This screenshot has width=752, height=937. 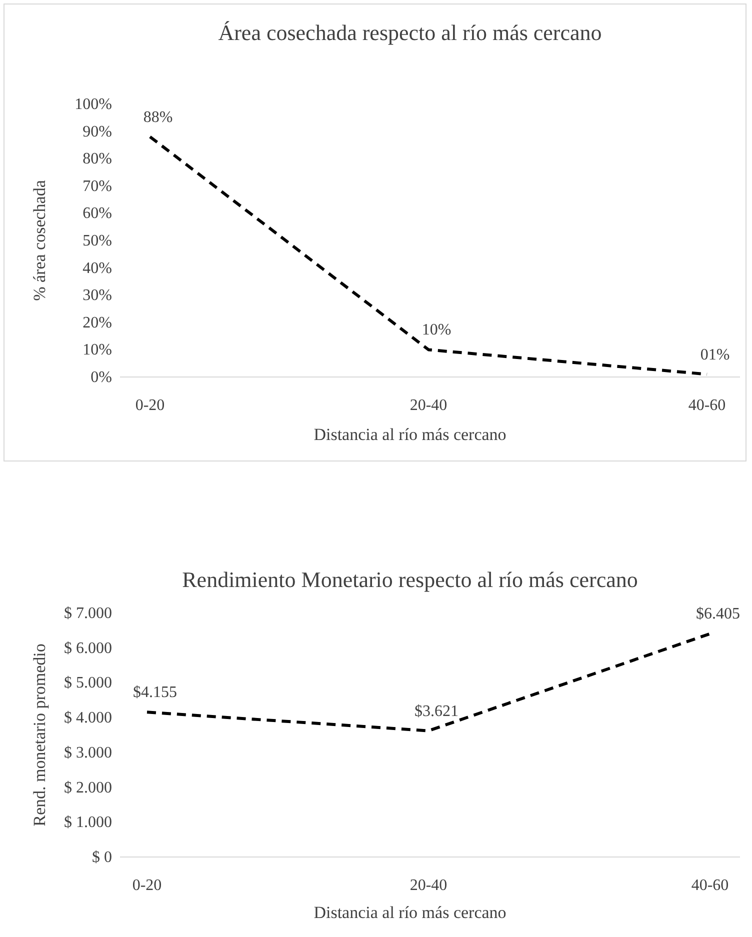 What do you see at coordinates (97, 350) in the screenshot?
I see `y-tick-label: 10%` at bounding box center [97, 350].